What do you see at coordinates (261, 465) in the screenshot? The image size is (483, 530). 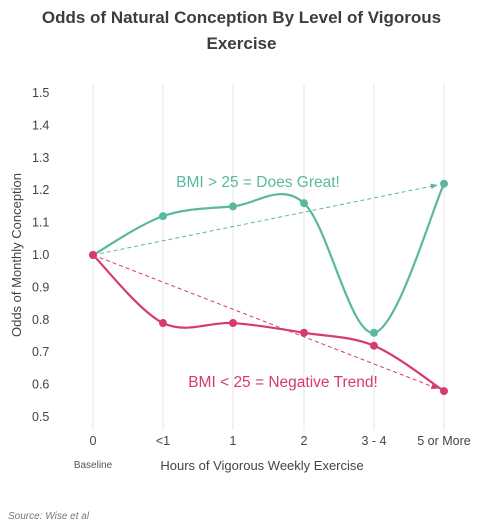 I see `x-axis-label: Hours of Vigorous Weekly Exercise` at bounding box center [261, 465].